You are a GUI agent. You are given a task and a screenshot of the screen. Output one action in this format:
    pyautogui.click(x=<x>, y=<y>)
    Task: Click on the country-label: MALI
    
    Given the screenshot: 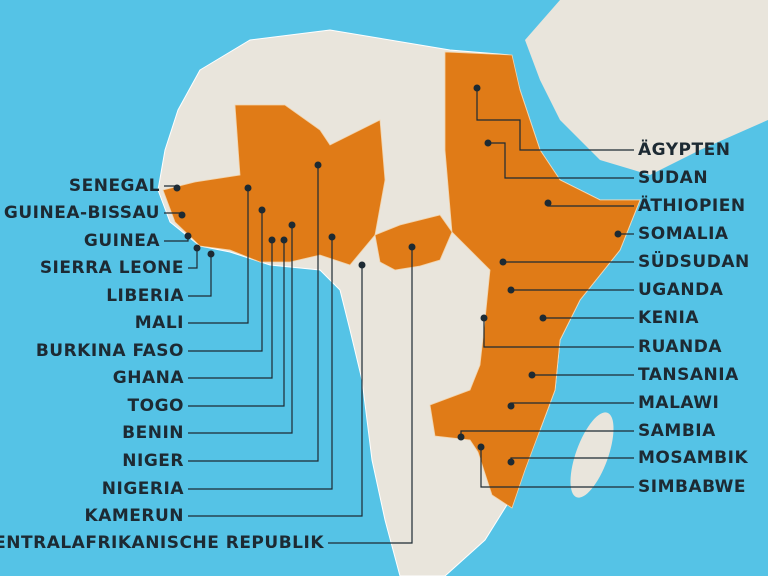 What is the action you would take?
    pyautogui.click(x=159, y=323)
    